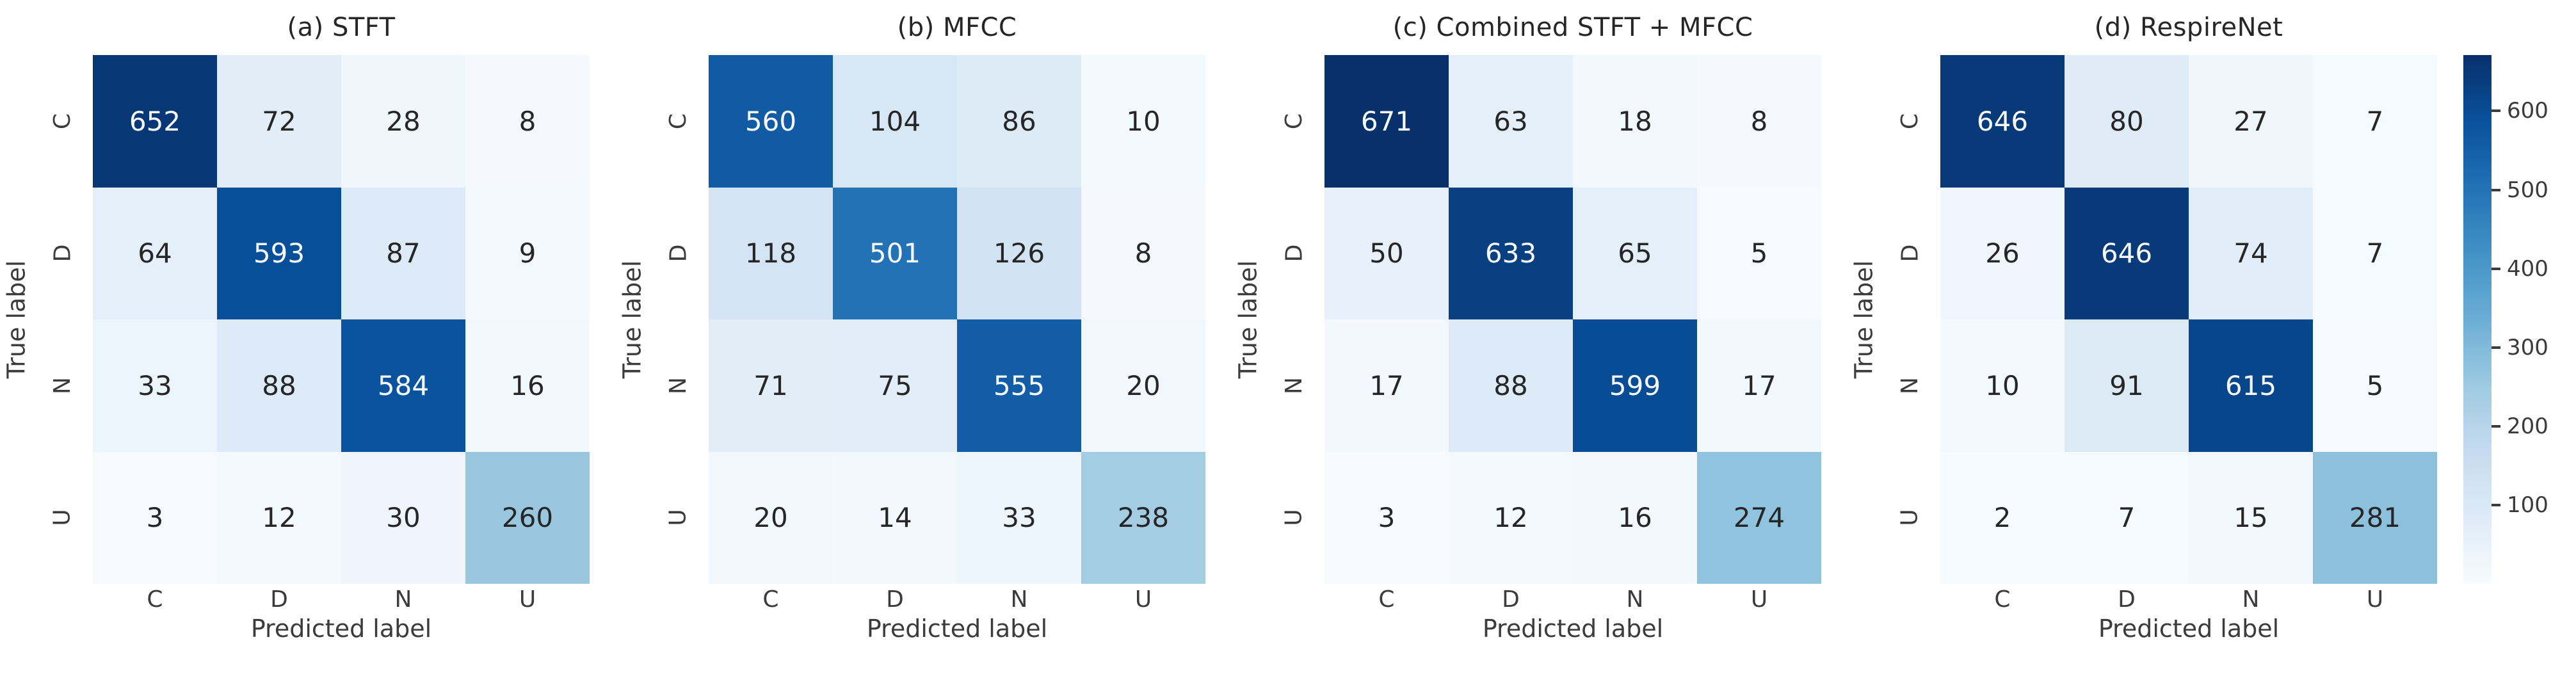 This screenshot has height=692, width=2576. I want to click on heatmap-cell: 2, so click(2002, 517).